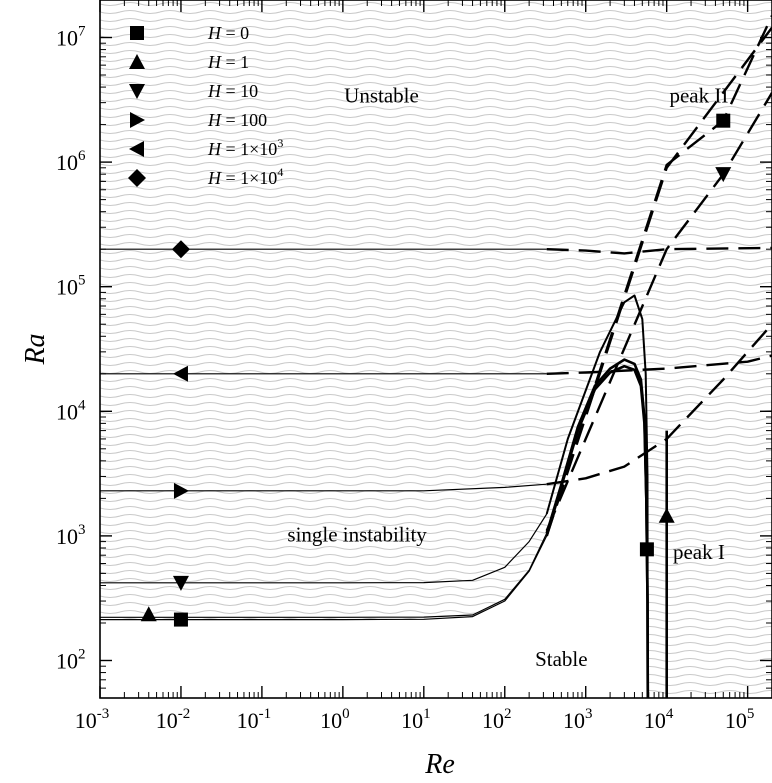  What do you see at coordinates (245, 147) in the screenshot?
I see `legend-label-4: H = 1×103` at bounding box center [245, 147].